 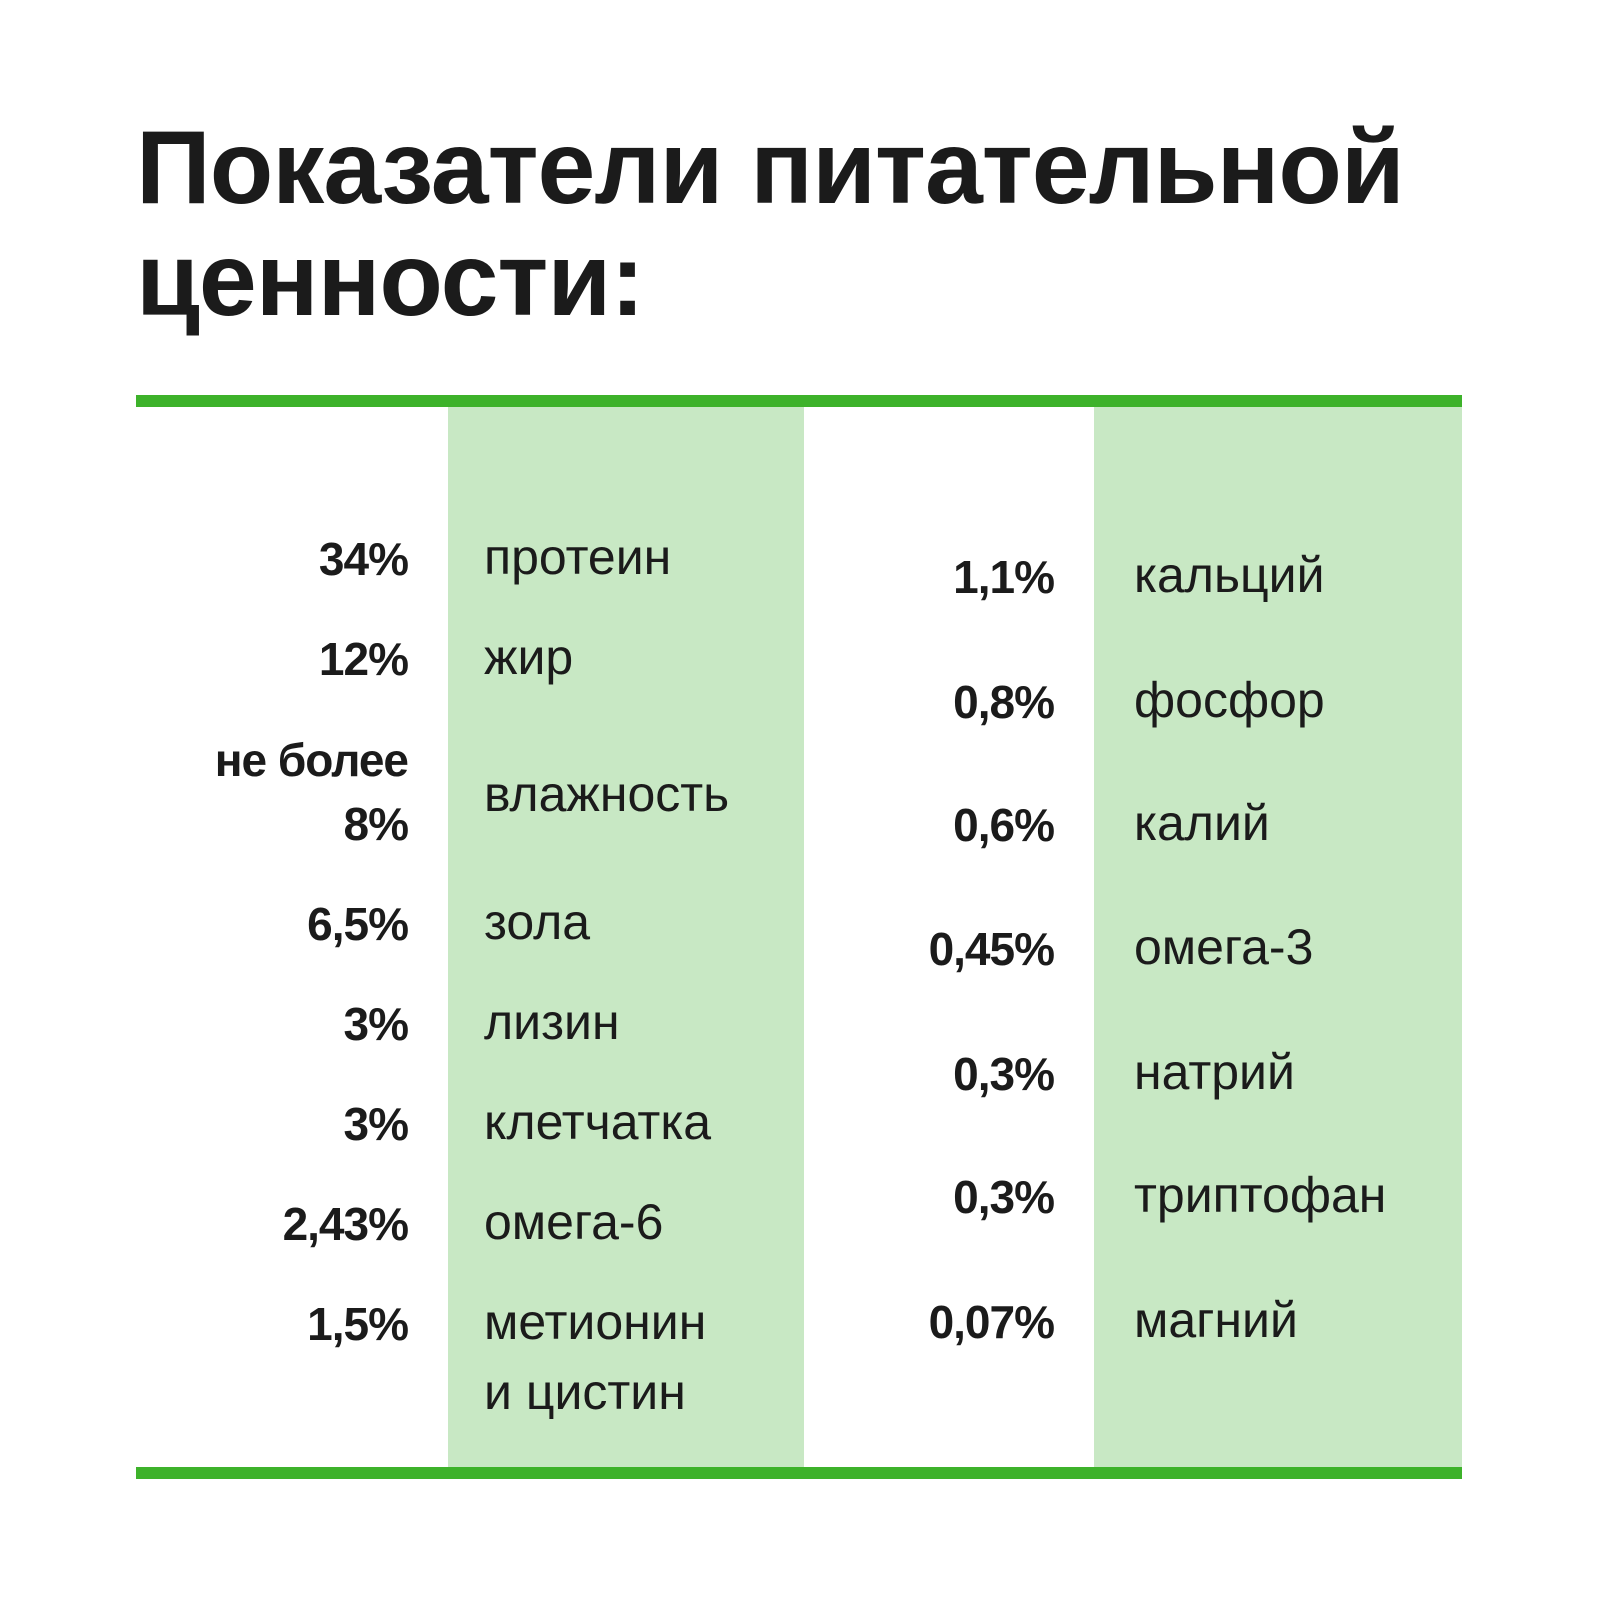 I want to click on nutrient-label: омега-3, so click(x=1224, y=947).